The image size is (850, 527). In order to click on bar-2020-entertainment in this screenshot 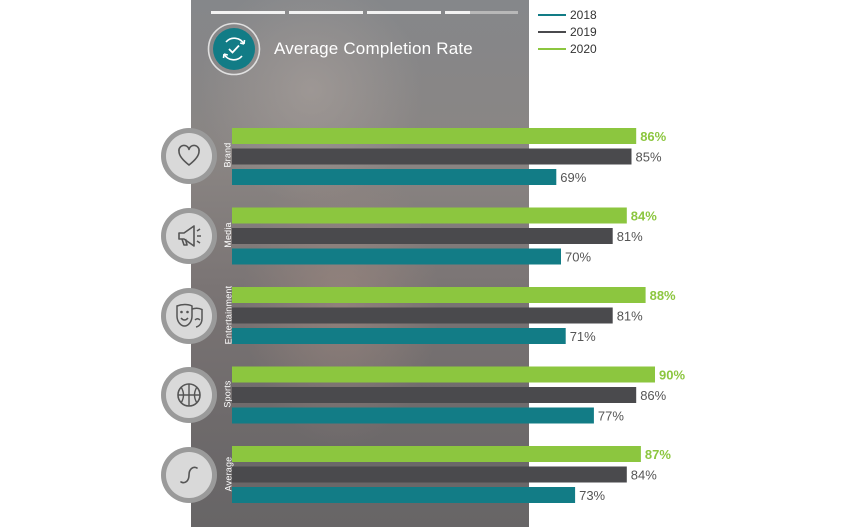, I will do `click(439, 295)`.